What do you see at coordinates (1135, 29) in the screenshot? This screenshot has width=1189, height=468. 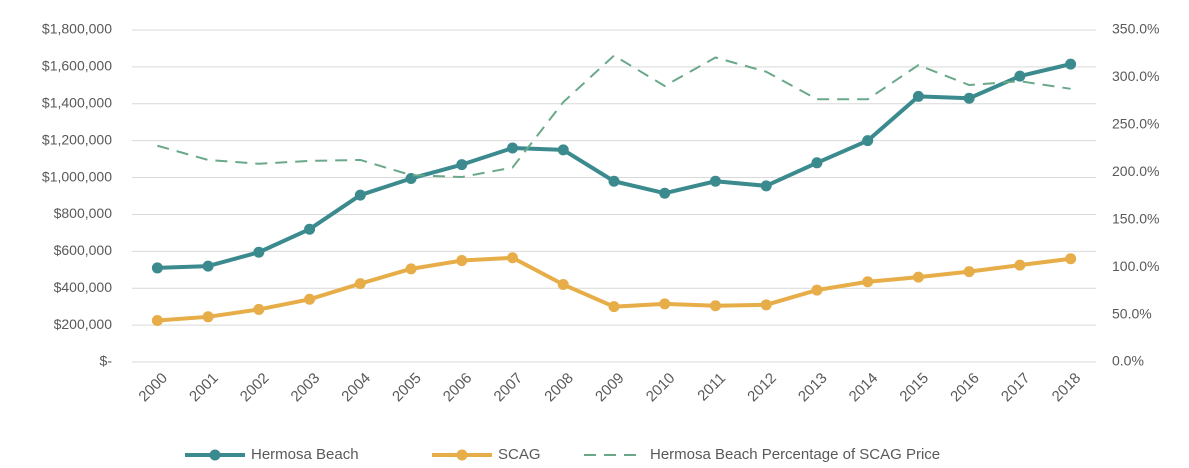 I see `y2-tick-label: 350.0%` at bounding box center [1135, 29].